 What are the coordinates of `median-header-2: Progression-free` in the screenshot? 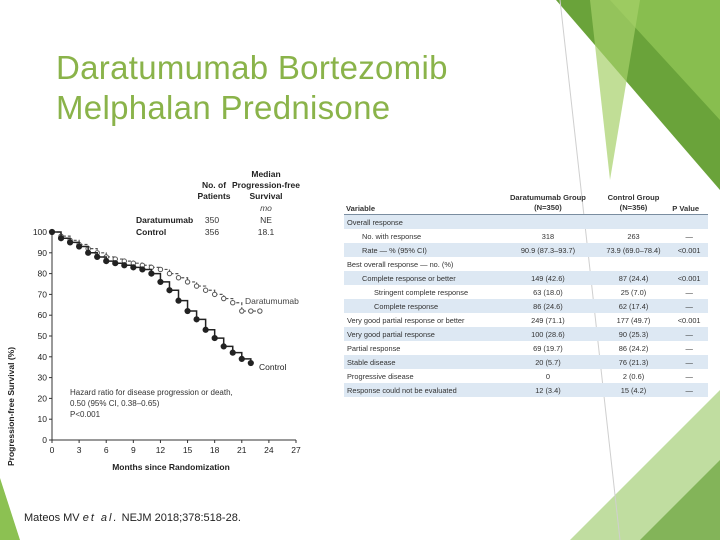 It's located at (266, 185).